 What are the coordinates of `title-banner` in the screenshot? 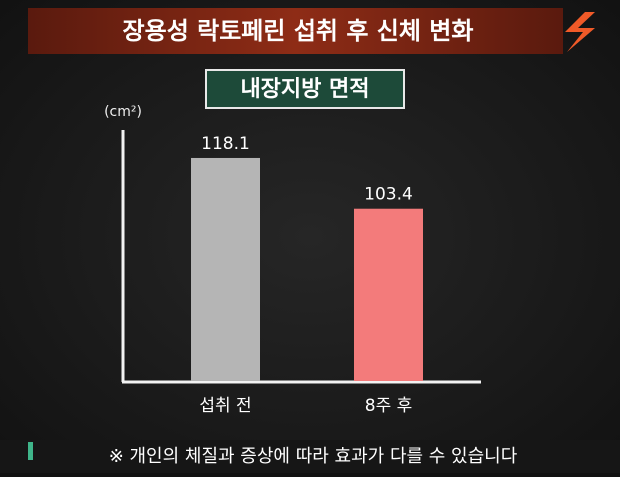 It's located at (295, 31).